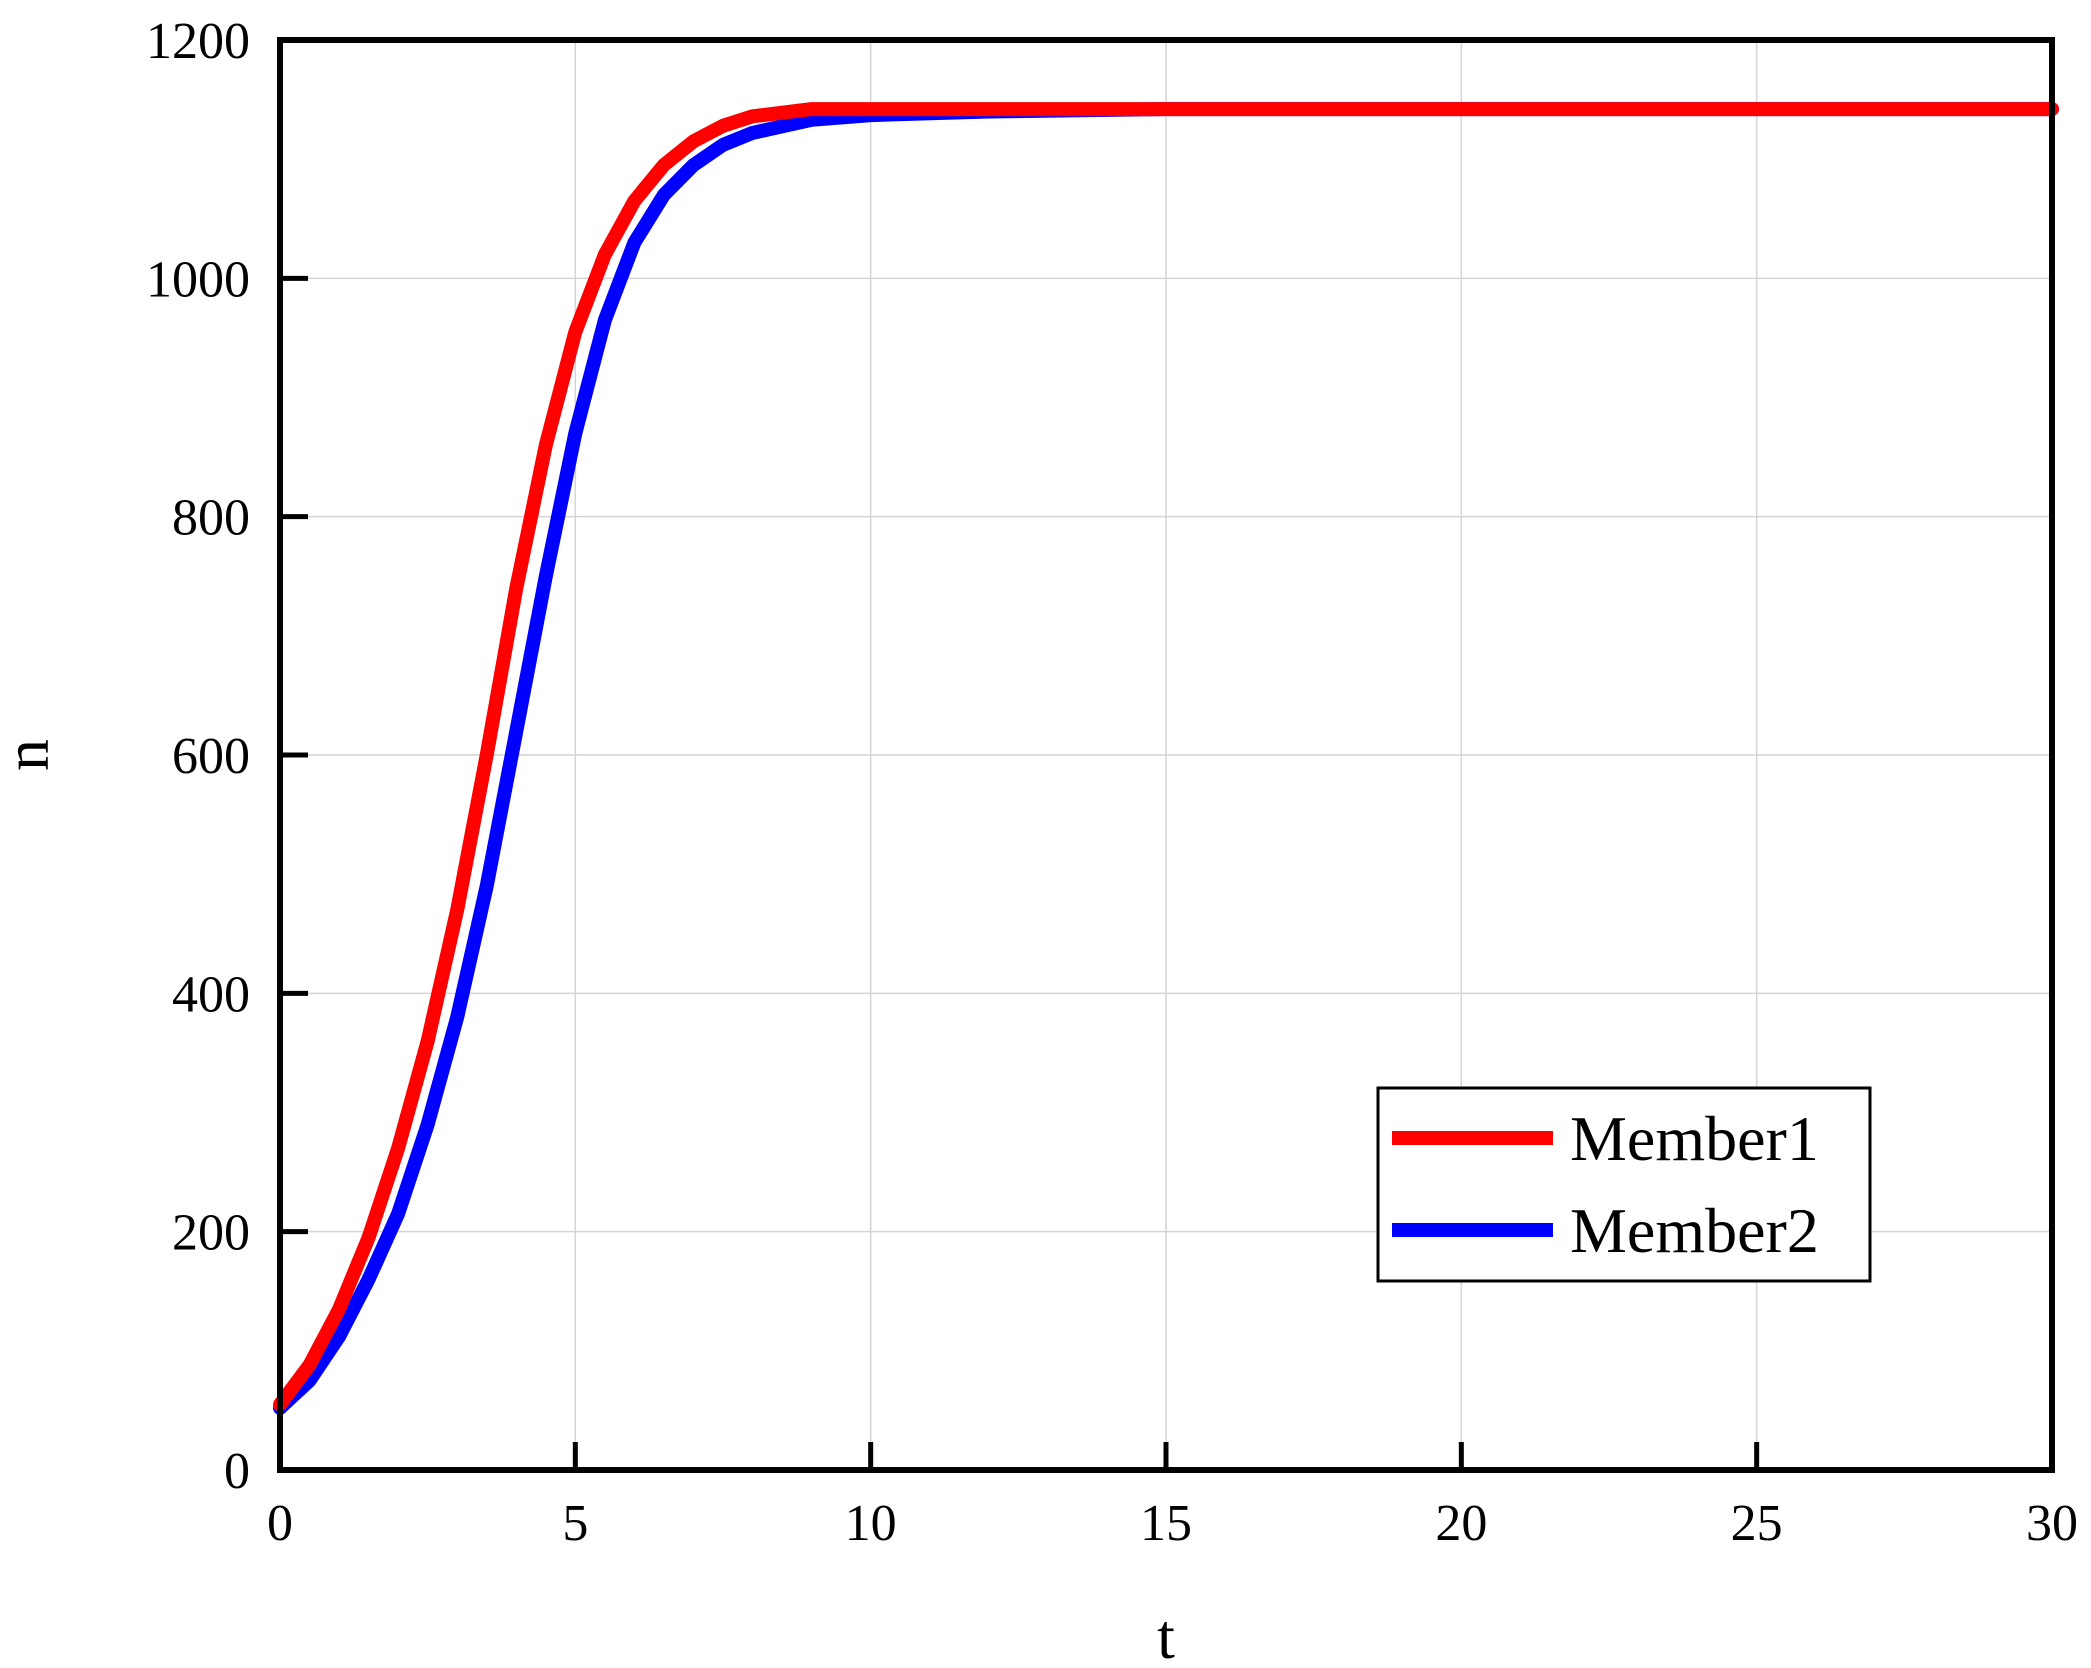  What do you see at coordinates (280, 1523) in the screenshot?
I see `x-tick-label: 0` at bounding box center [280, 1523].